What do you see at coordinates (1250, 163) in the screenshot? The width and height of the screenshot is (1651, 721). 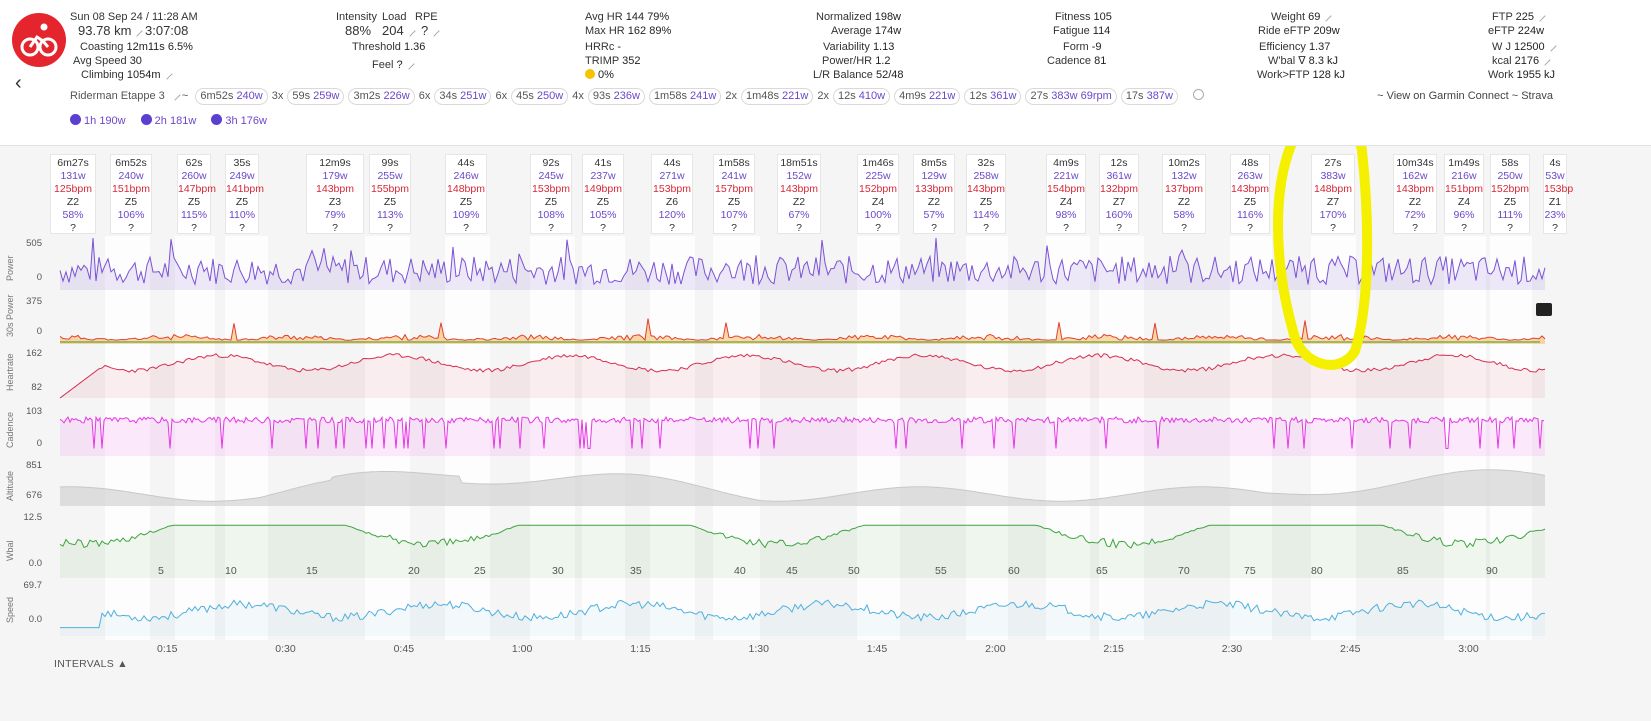 I see `interval-dur: 48s` at bounding box center [1250, 163].